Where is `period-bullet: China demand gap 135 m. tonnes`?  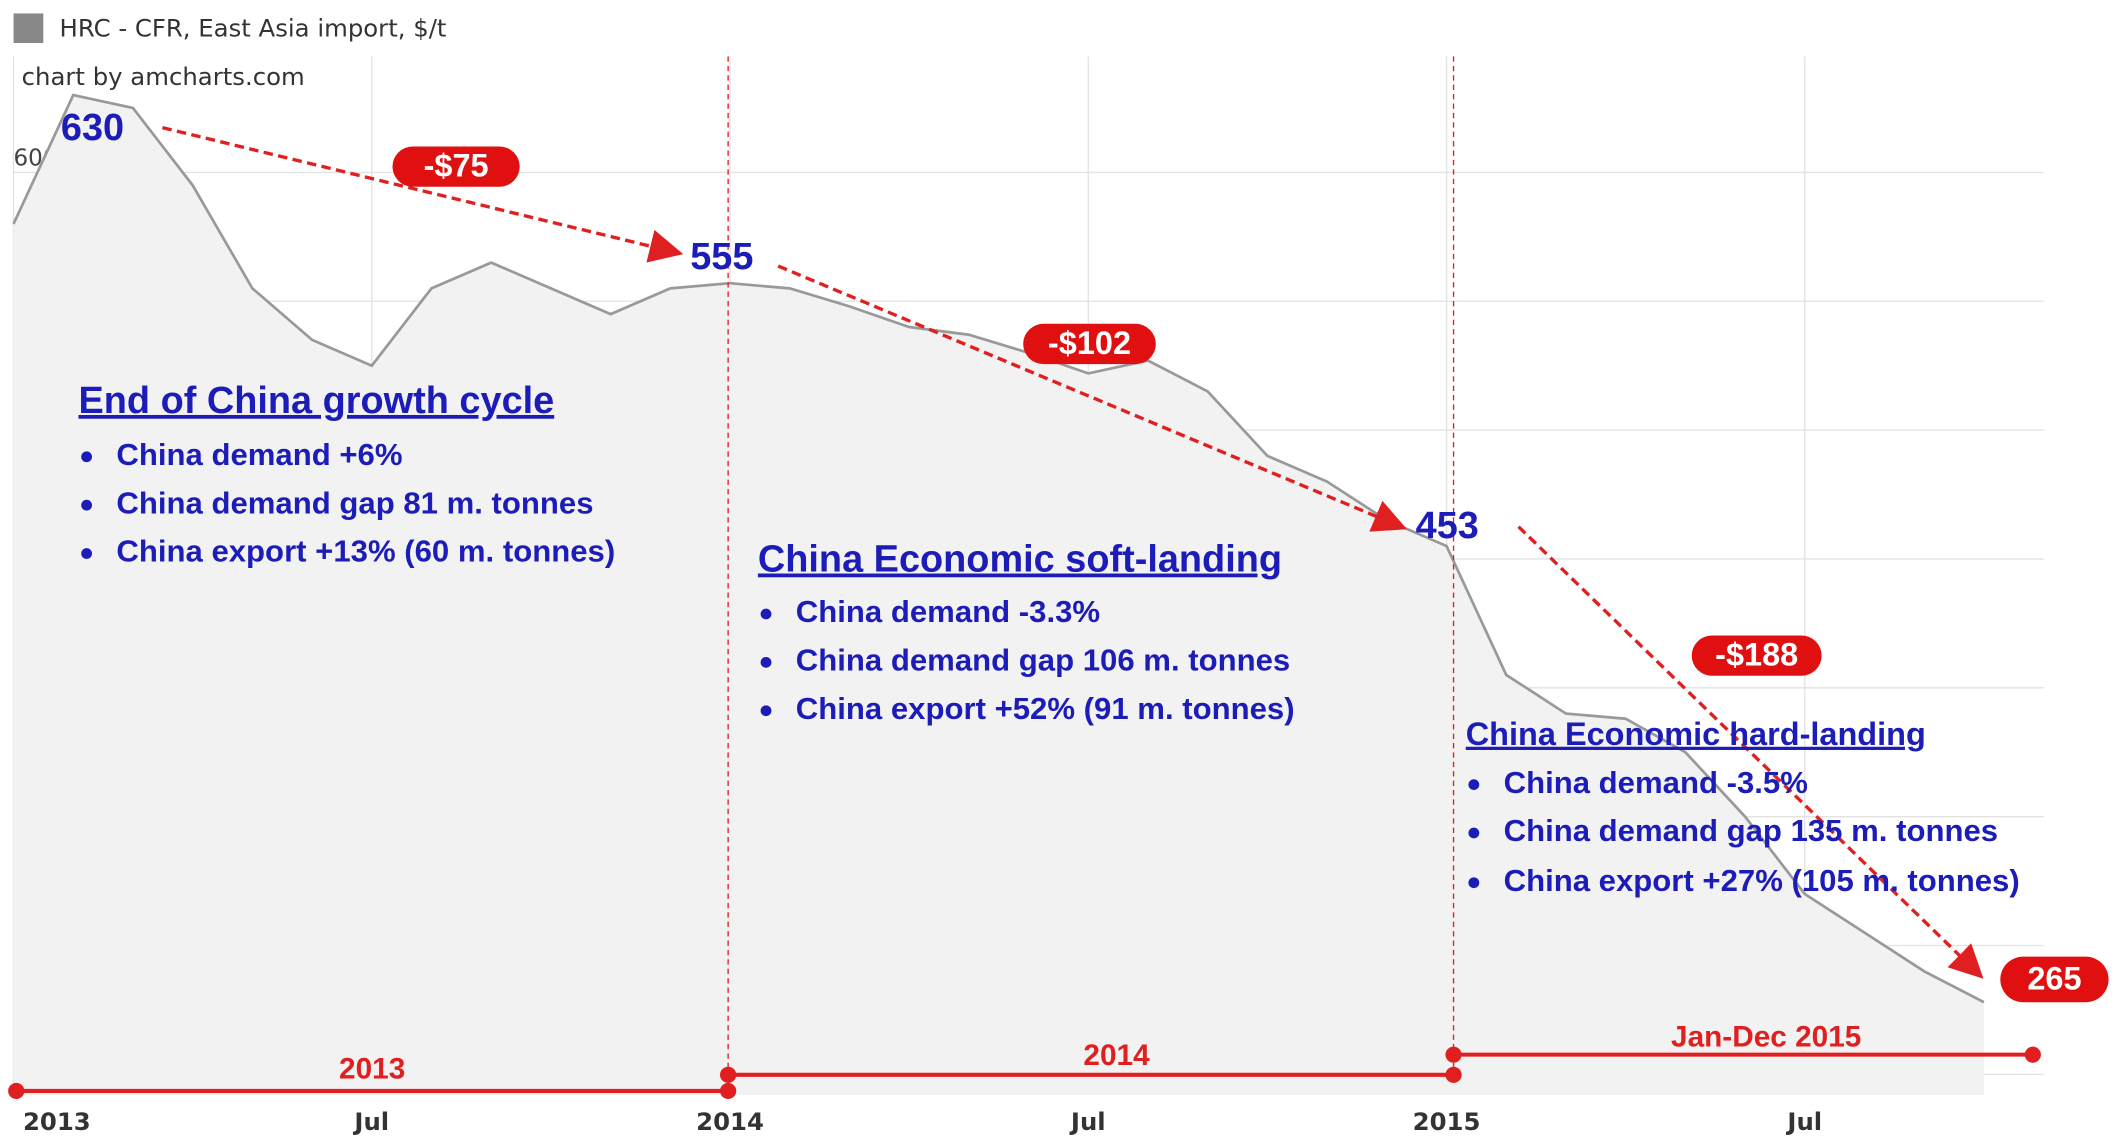
period-bullet: China demand gap 135 m. tonnes is located at coordinates (1751, 830).